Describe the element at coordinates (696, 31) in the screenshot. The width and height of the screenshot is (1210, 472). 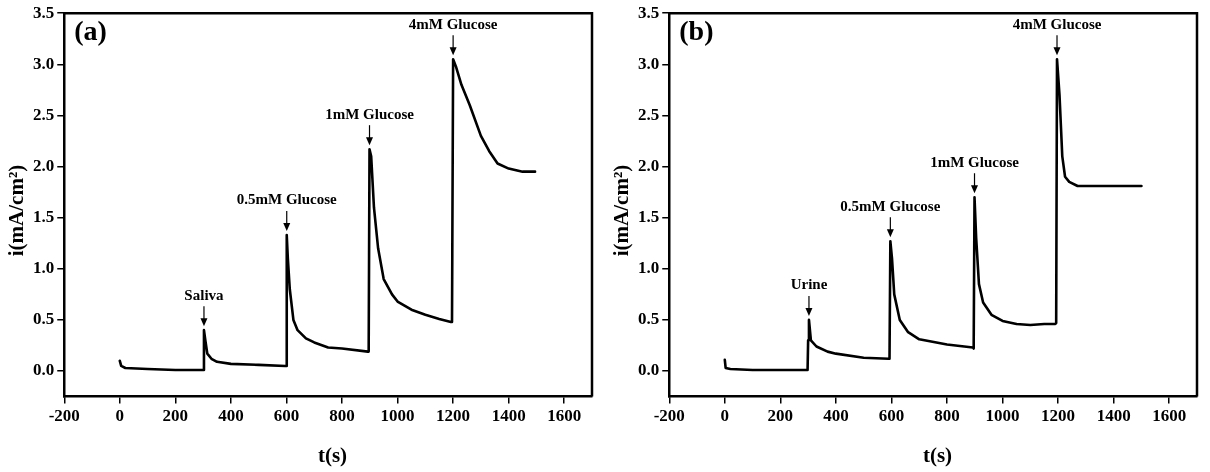
I see `annotation: (b)` at that location.